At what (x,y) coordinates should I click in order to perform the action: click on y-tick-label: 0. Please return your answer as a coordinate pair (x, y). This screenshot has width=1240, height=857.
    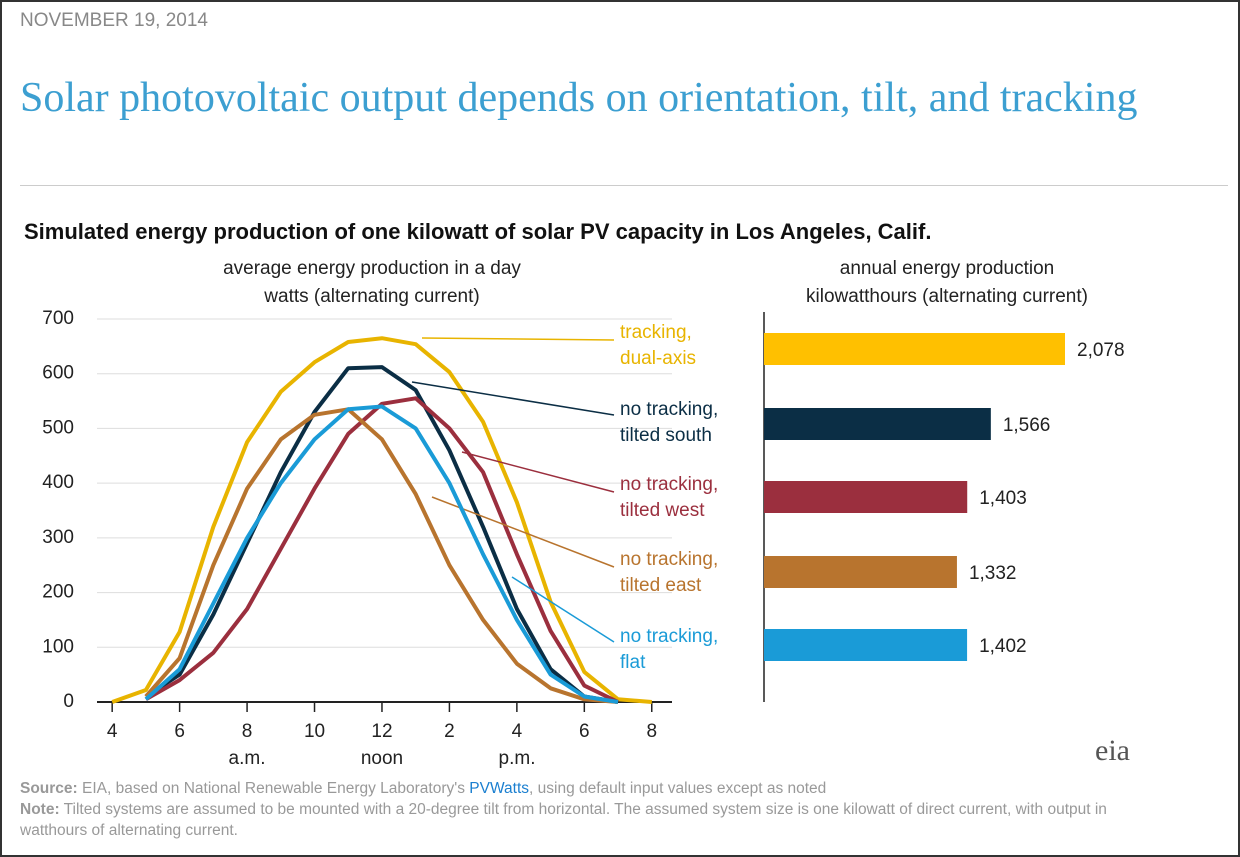
    Looking at the image, I should click on (68, 701).